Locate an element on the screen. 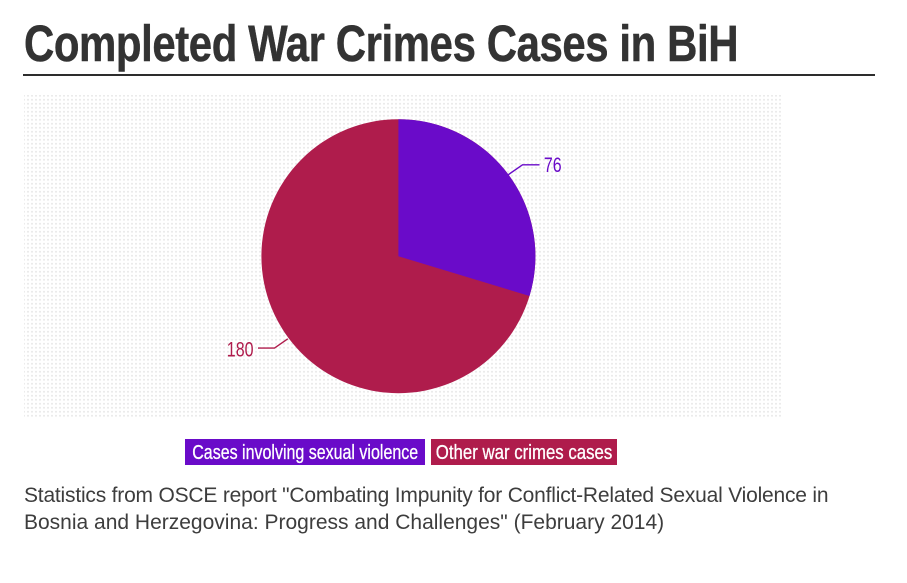 The width and height of the screenshot is (907, 583). svg-text: 180 is located at coordinates (240, 349).